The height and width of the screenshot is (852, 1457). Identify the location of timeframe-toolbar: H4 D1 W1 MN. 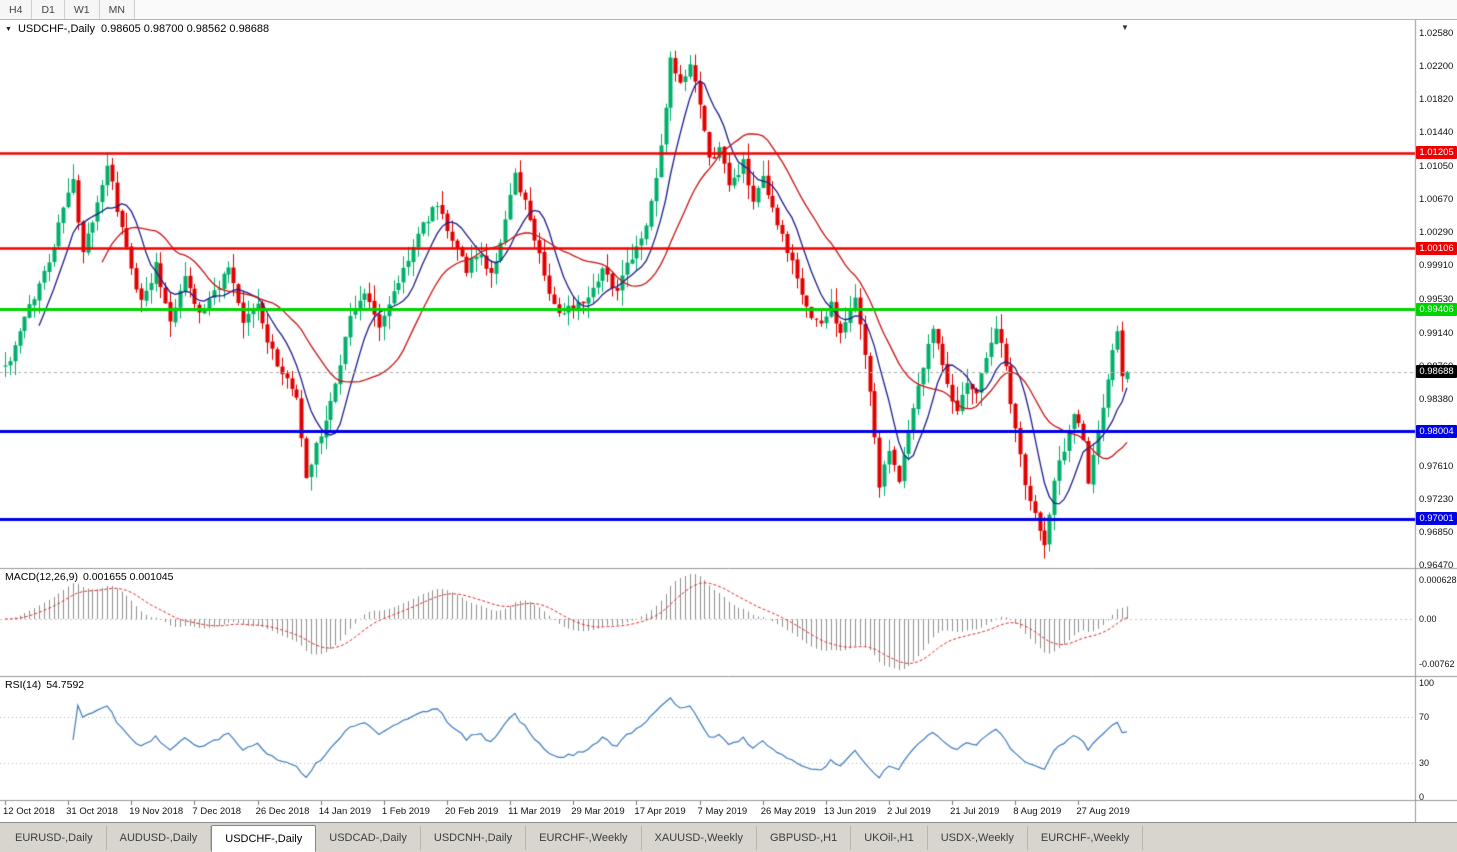
(728, 10).